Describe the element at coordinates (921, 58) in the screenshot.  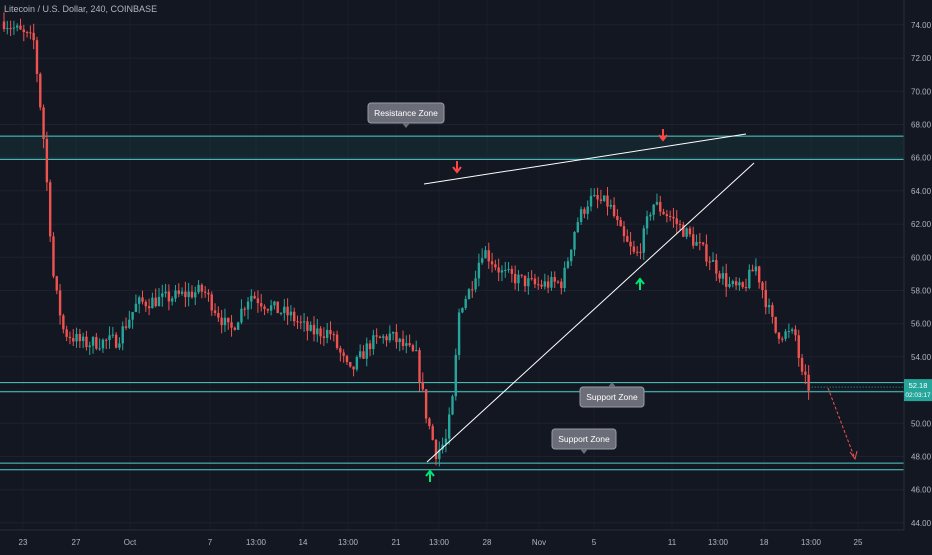
I see `price-tick-label: 72.00` at that location.